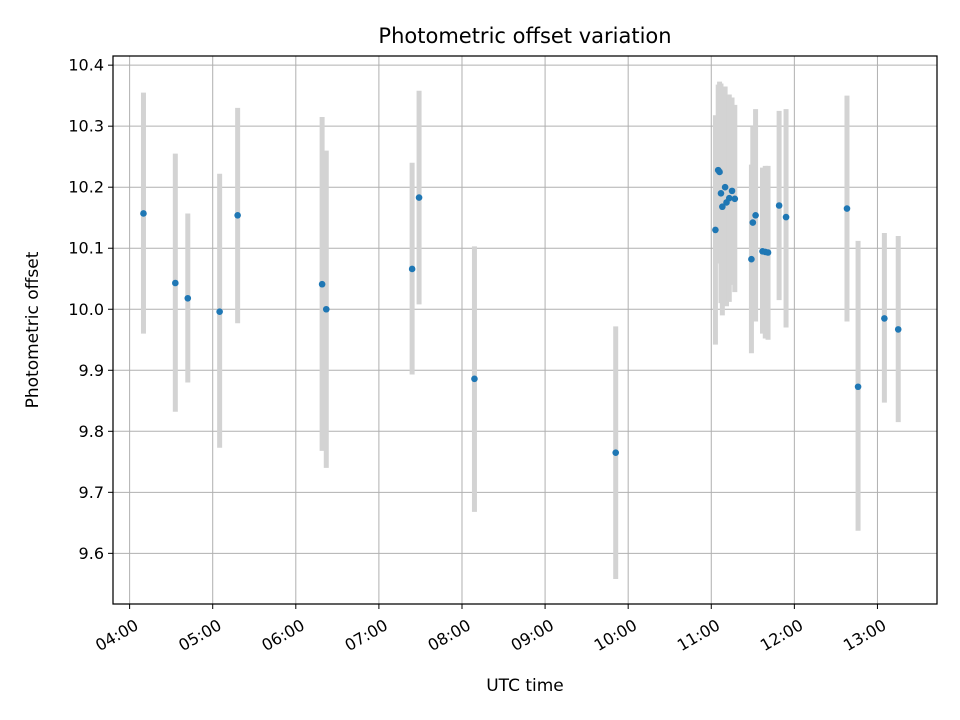 The width and height of the screenshot is (960, 720). I want to click on y-tick-label: 9.8, so click(91, 431).